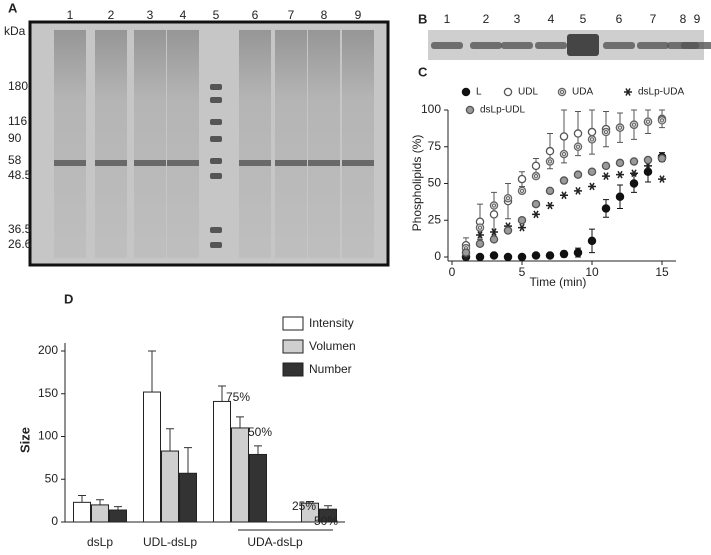 The height and width of the screenshot is (555, 711). I want to click on panel-label: A, so click(13, 7).